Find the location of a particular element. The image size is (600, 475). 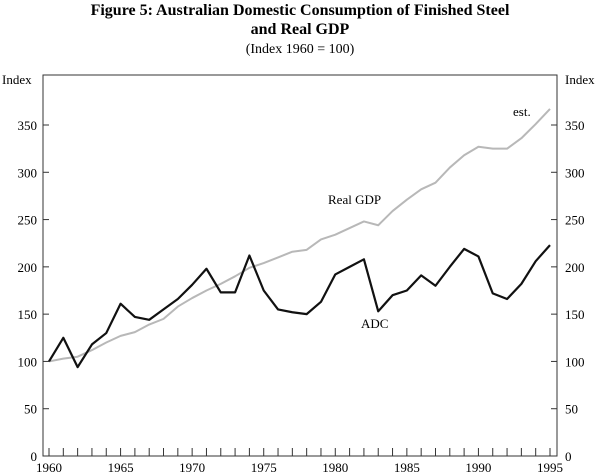

y-axis-label-right: Index is located at coordinates (580, 79).